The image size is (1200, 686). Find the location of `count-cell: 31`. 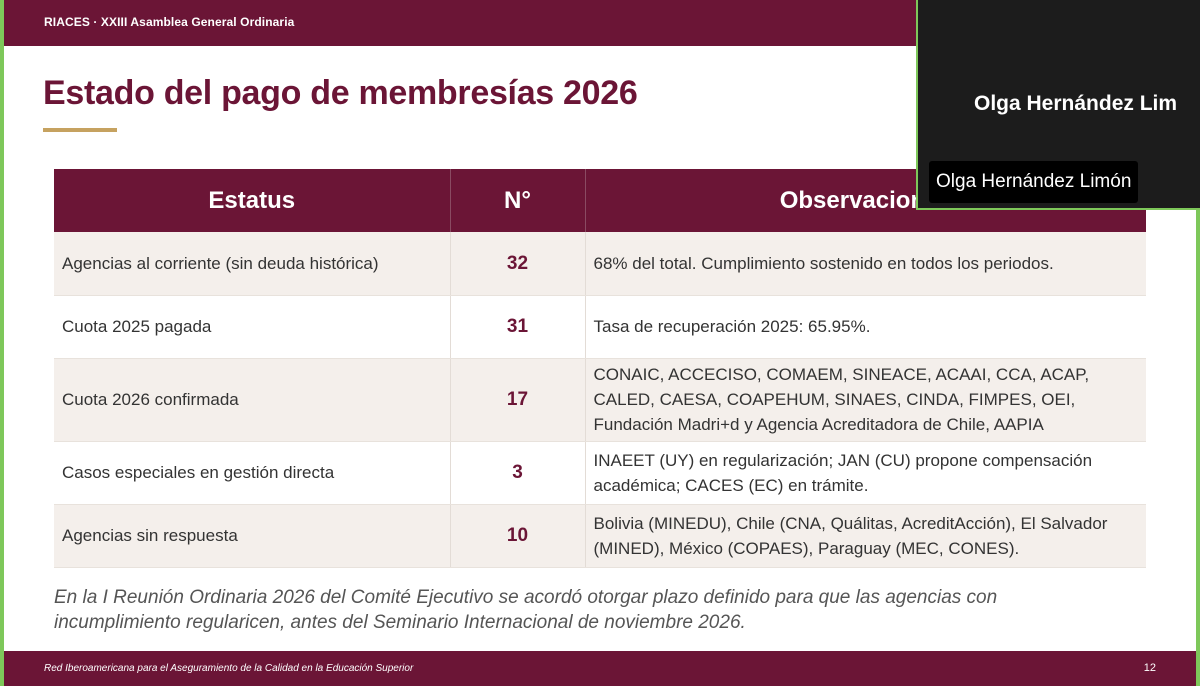

count-cell: 31 is located at coordinates (518, 327).